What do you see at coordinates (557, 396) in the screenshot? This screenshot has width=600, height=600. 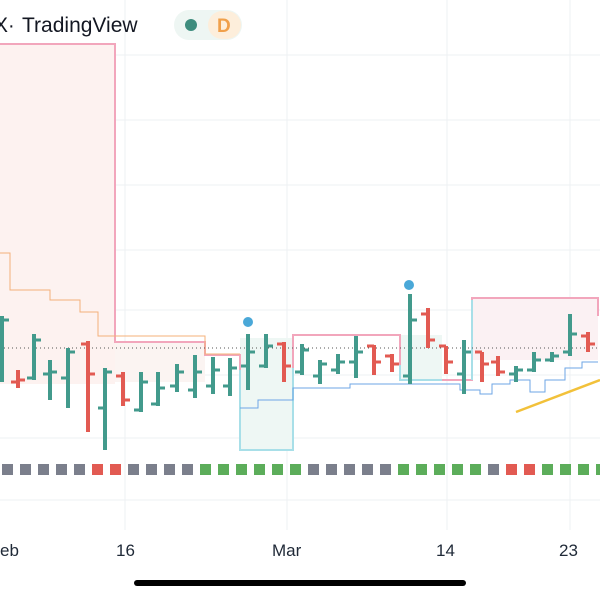 I see `yellow-trend-line` at bounding box center [557, 396].